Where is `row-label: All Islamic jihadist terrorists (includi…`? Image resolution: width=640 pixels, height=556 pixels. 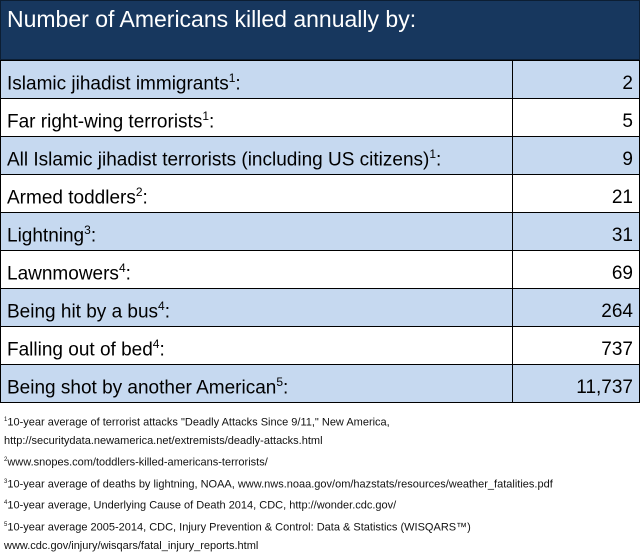
row-label: All Islamic jihadist terrorists (includi… is located at coordinates (256, 155).